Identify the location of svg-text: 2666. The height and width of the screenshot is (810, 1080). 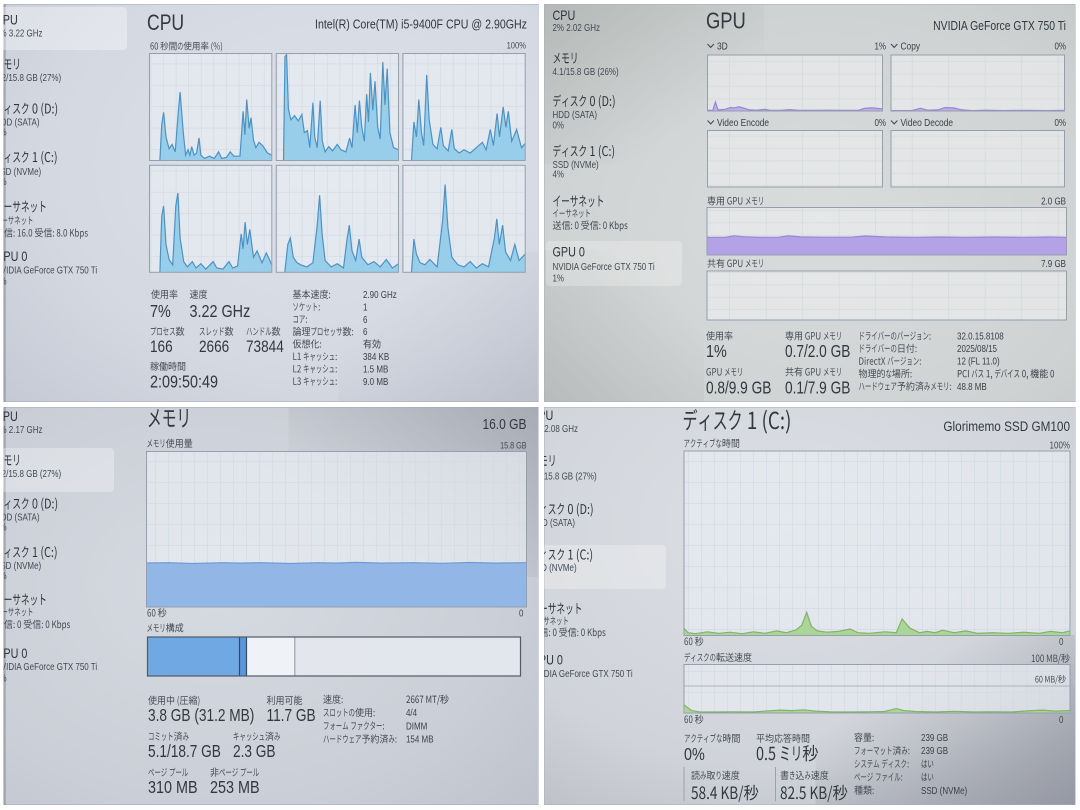
(214, 347).